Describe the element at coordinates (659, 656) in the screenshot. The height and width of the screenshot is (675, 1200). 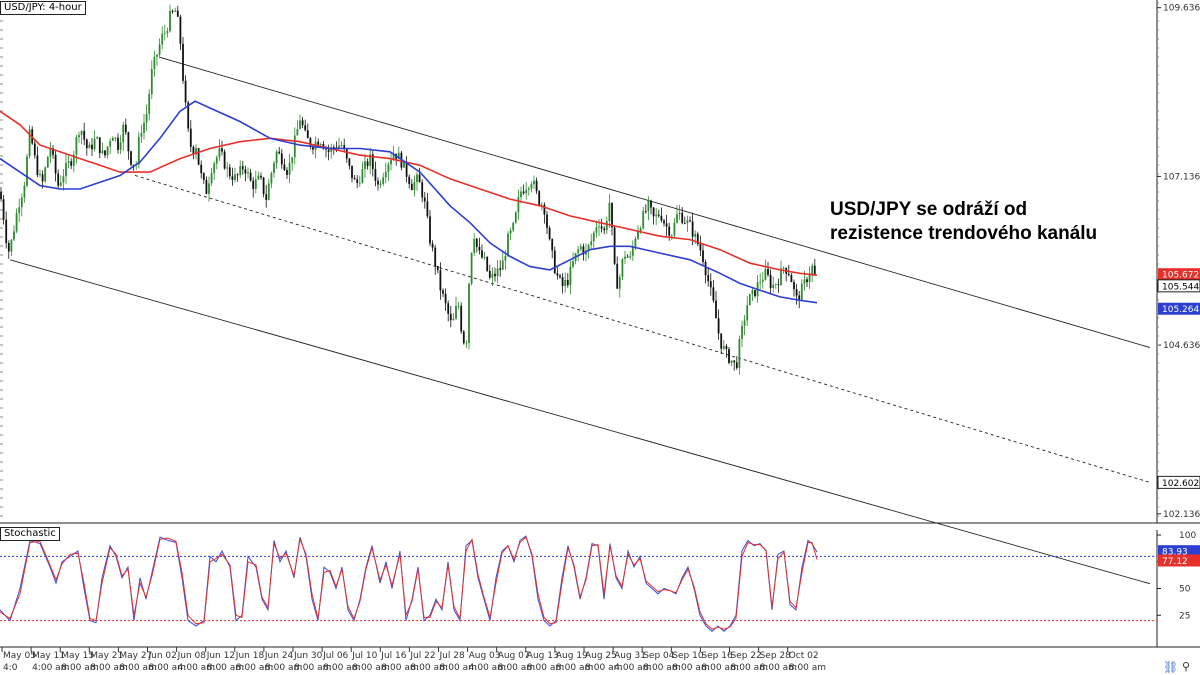
I see `date-label: Sep 04` at that location.